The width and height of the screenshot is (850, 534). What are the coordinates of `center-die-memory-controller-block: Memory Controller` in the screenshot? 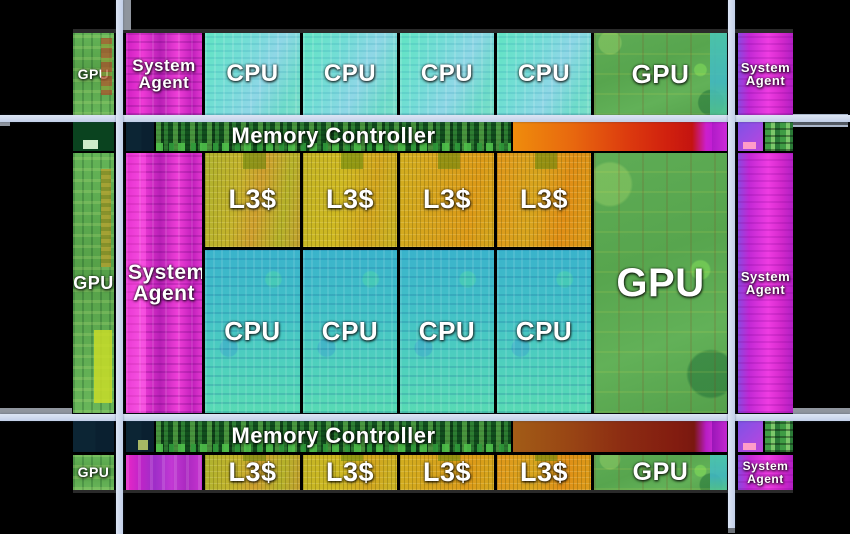 It's located at (333, 136).